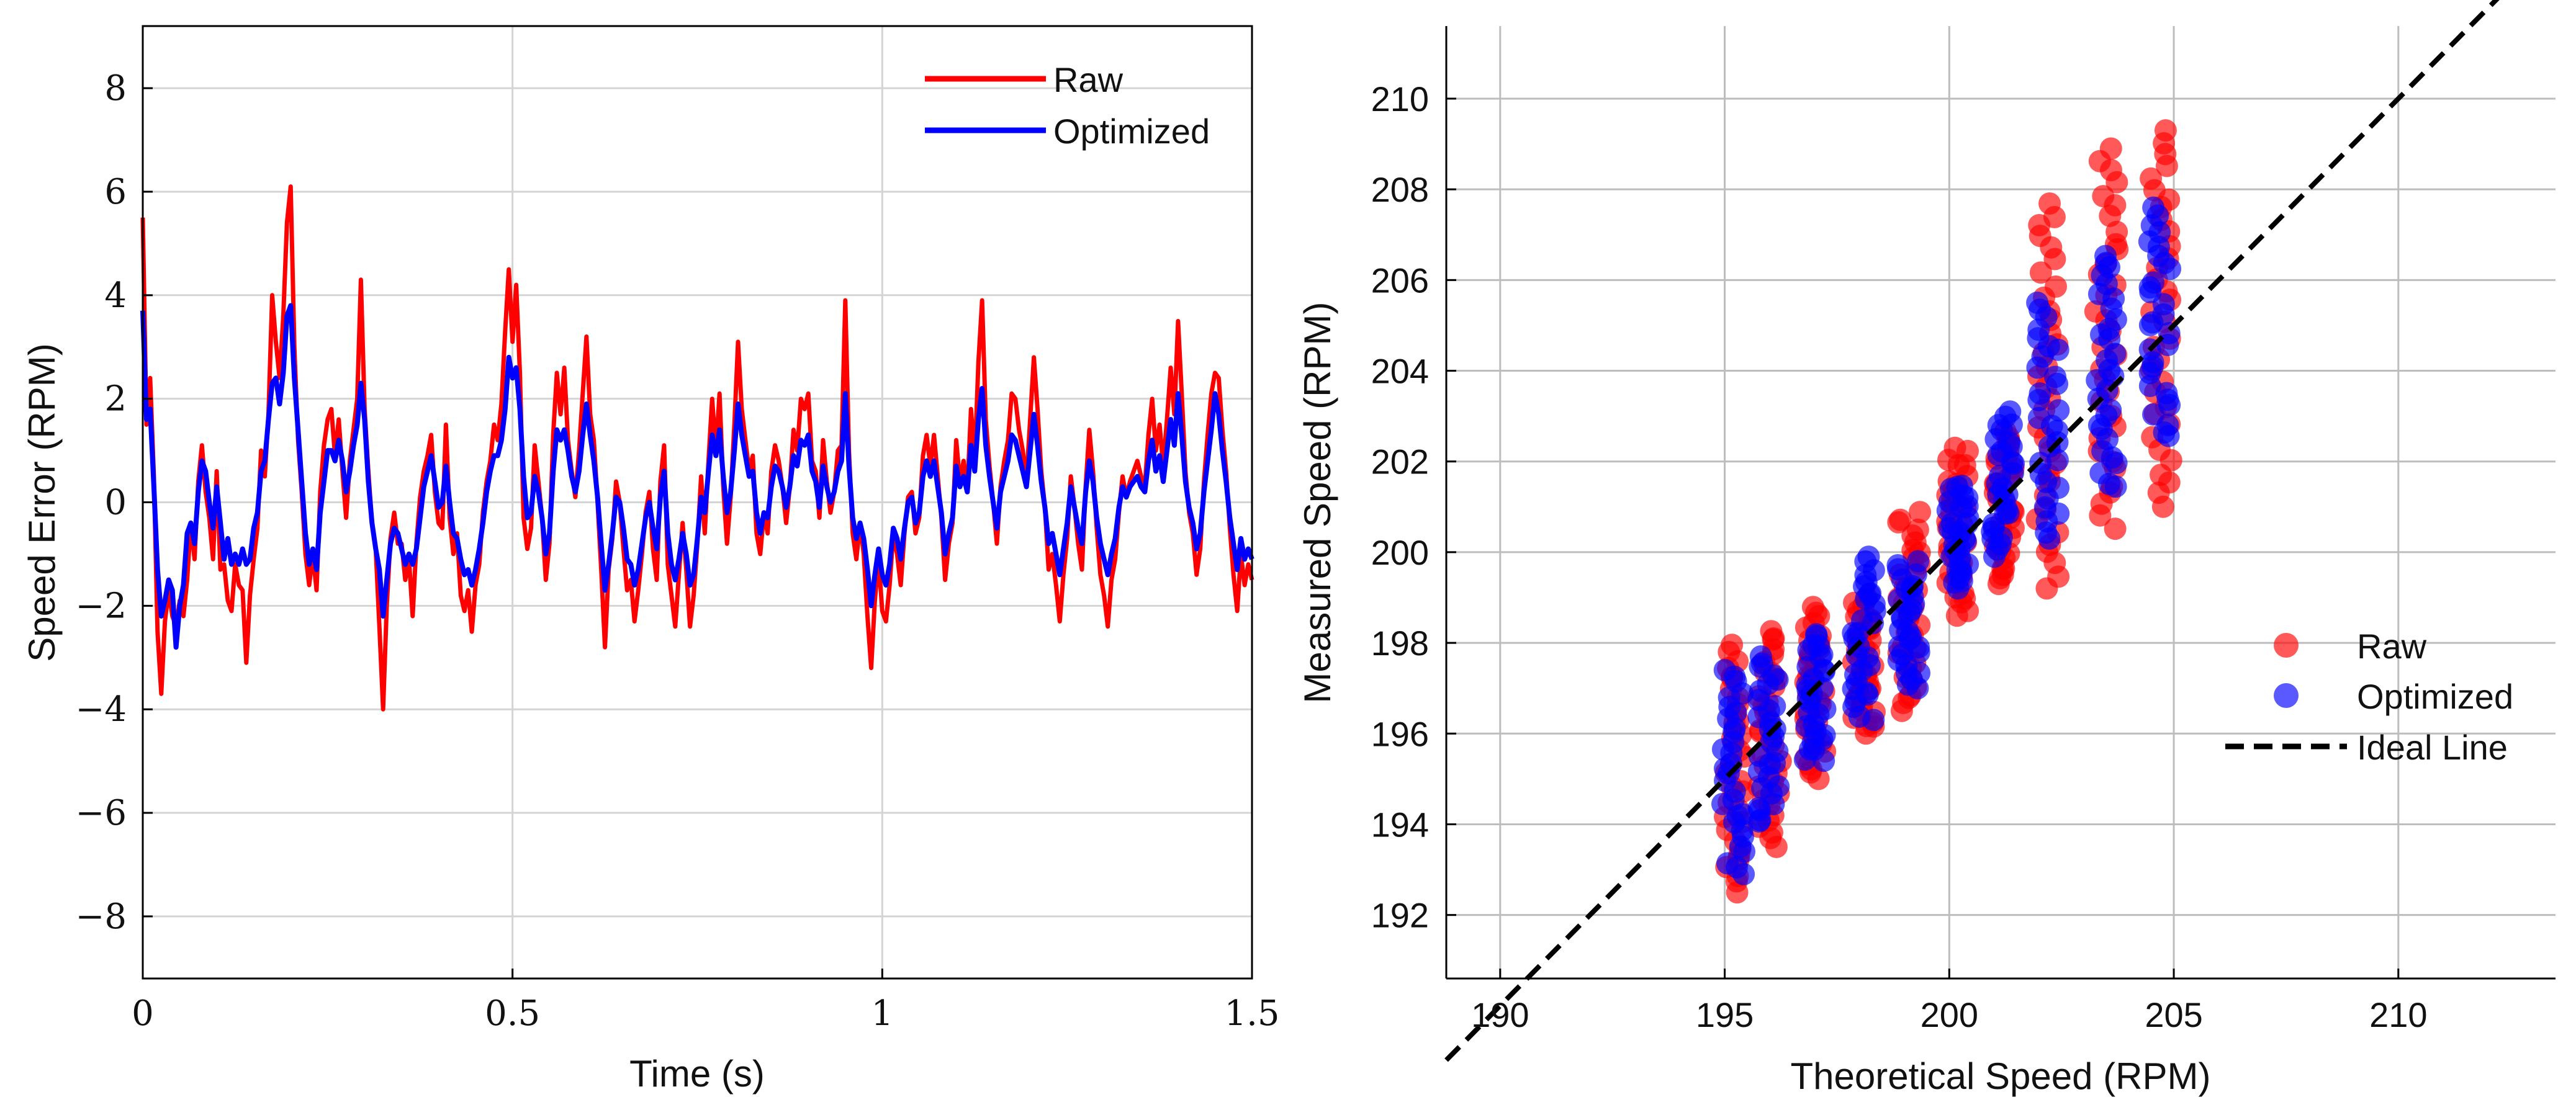  I want to click on legend-raw-label-left: Raw, so click(1088, 79).